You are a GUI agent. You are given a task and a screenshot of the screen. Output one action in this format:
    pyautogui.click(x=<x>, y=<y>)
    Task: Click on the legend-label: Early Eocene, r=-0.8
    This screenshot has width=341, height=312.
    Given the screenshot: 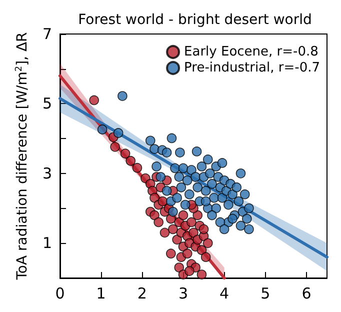 What is the action you would take?
    pyautogui.click(x=251, y=52)
    